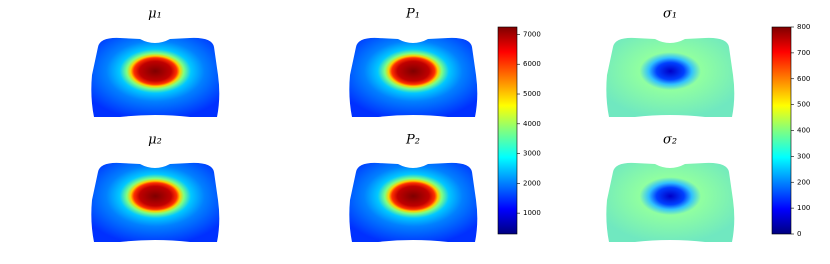  I want to click on panel-title: μ₂, so click(155, 140).